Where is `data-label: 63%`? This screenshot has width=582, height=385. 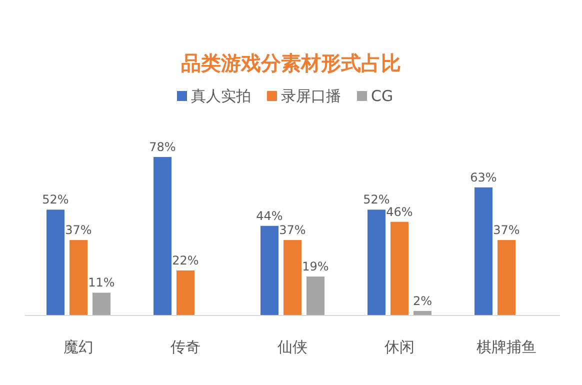
data-label: 63% is located at coordinates (483, 177).